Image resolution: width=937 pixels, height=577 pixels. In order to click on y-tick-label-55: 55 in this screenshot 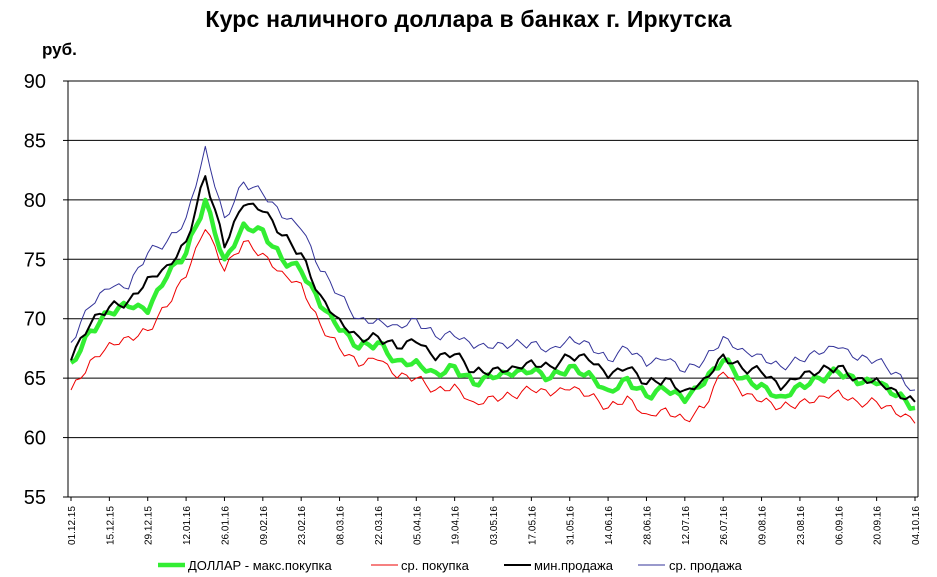, I will do `click(35, 498)`.